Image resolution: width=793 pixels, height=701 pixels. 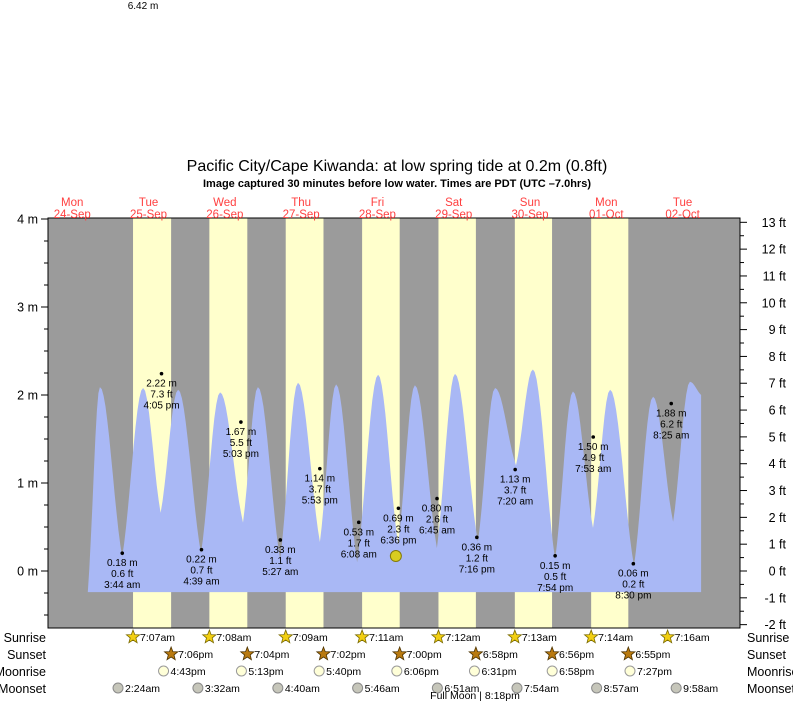 I want to click on day-name-label: Tue, so click(x=148, y=203).